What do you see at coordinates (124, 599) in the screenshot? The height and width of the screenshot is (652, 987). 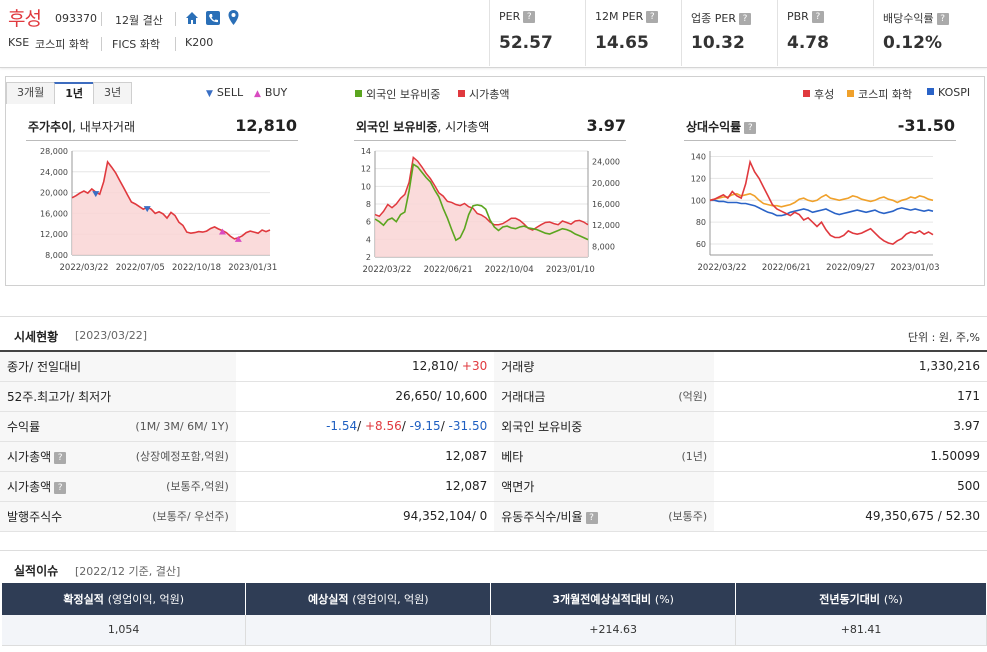 I see `column-header: 확정실적 (영업이익, 억원)` at bounding box center [124, 599].